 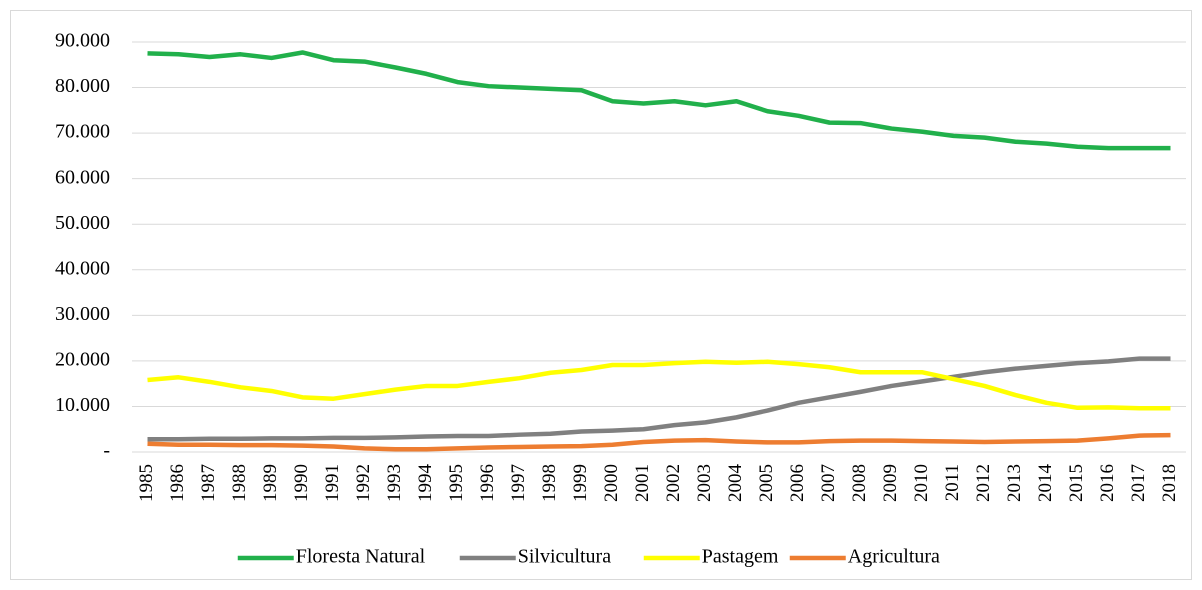 What do you see at coordinates (859, 483) in the screenshot?
I see `x-tick-label: 2008` at bounding box center [859, 483].